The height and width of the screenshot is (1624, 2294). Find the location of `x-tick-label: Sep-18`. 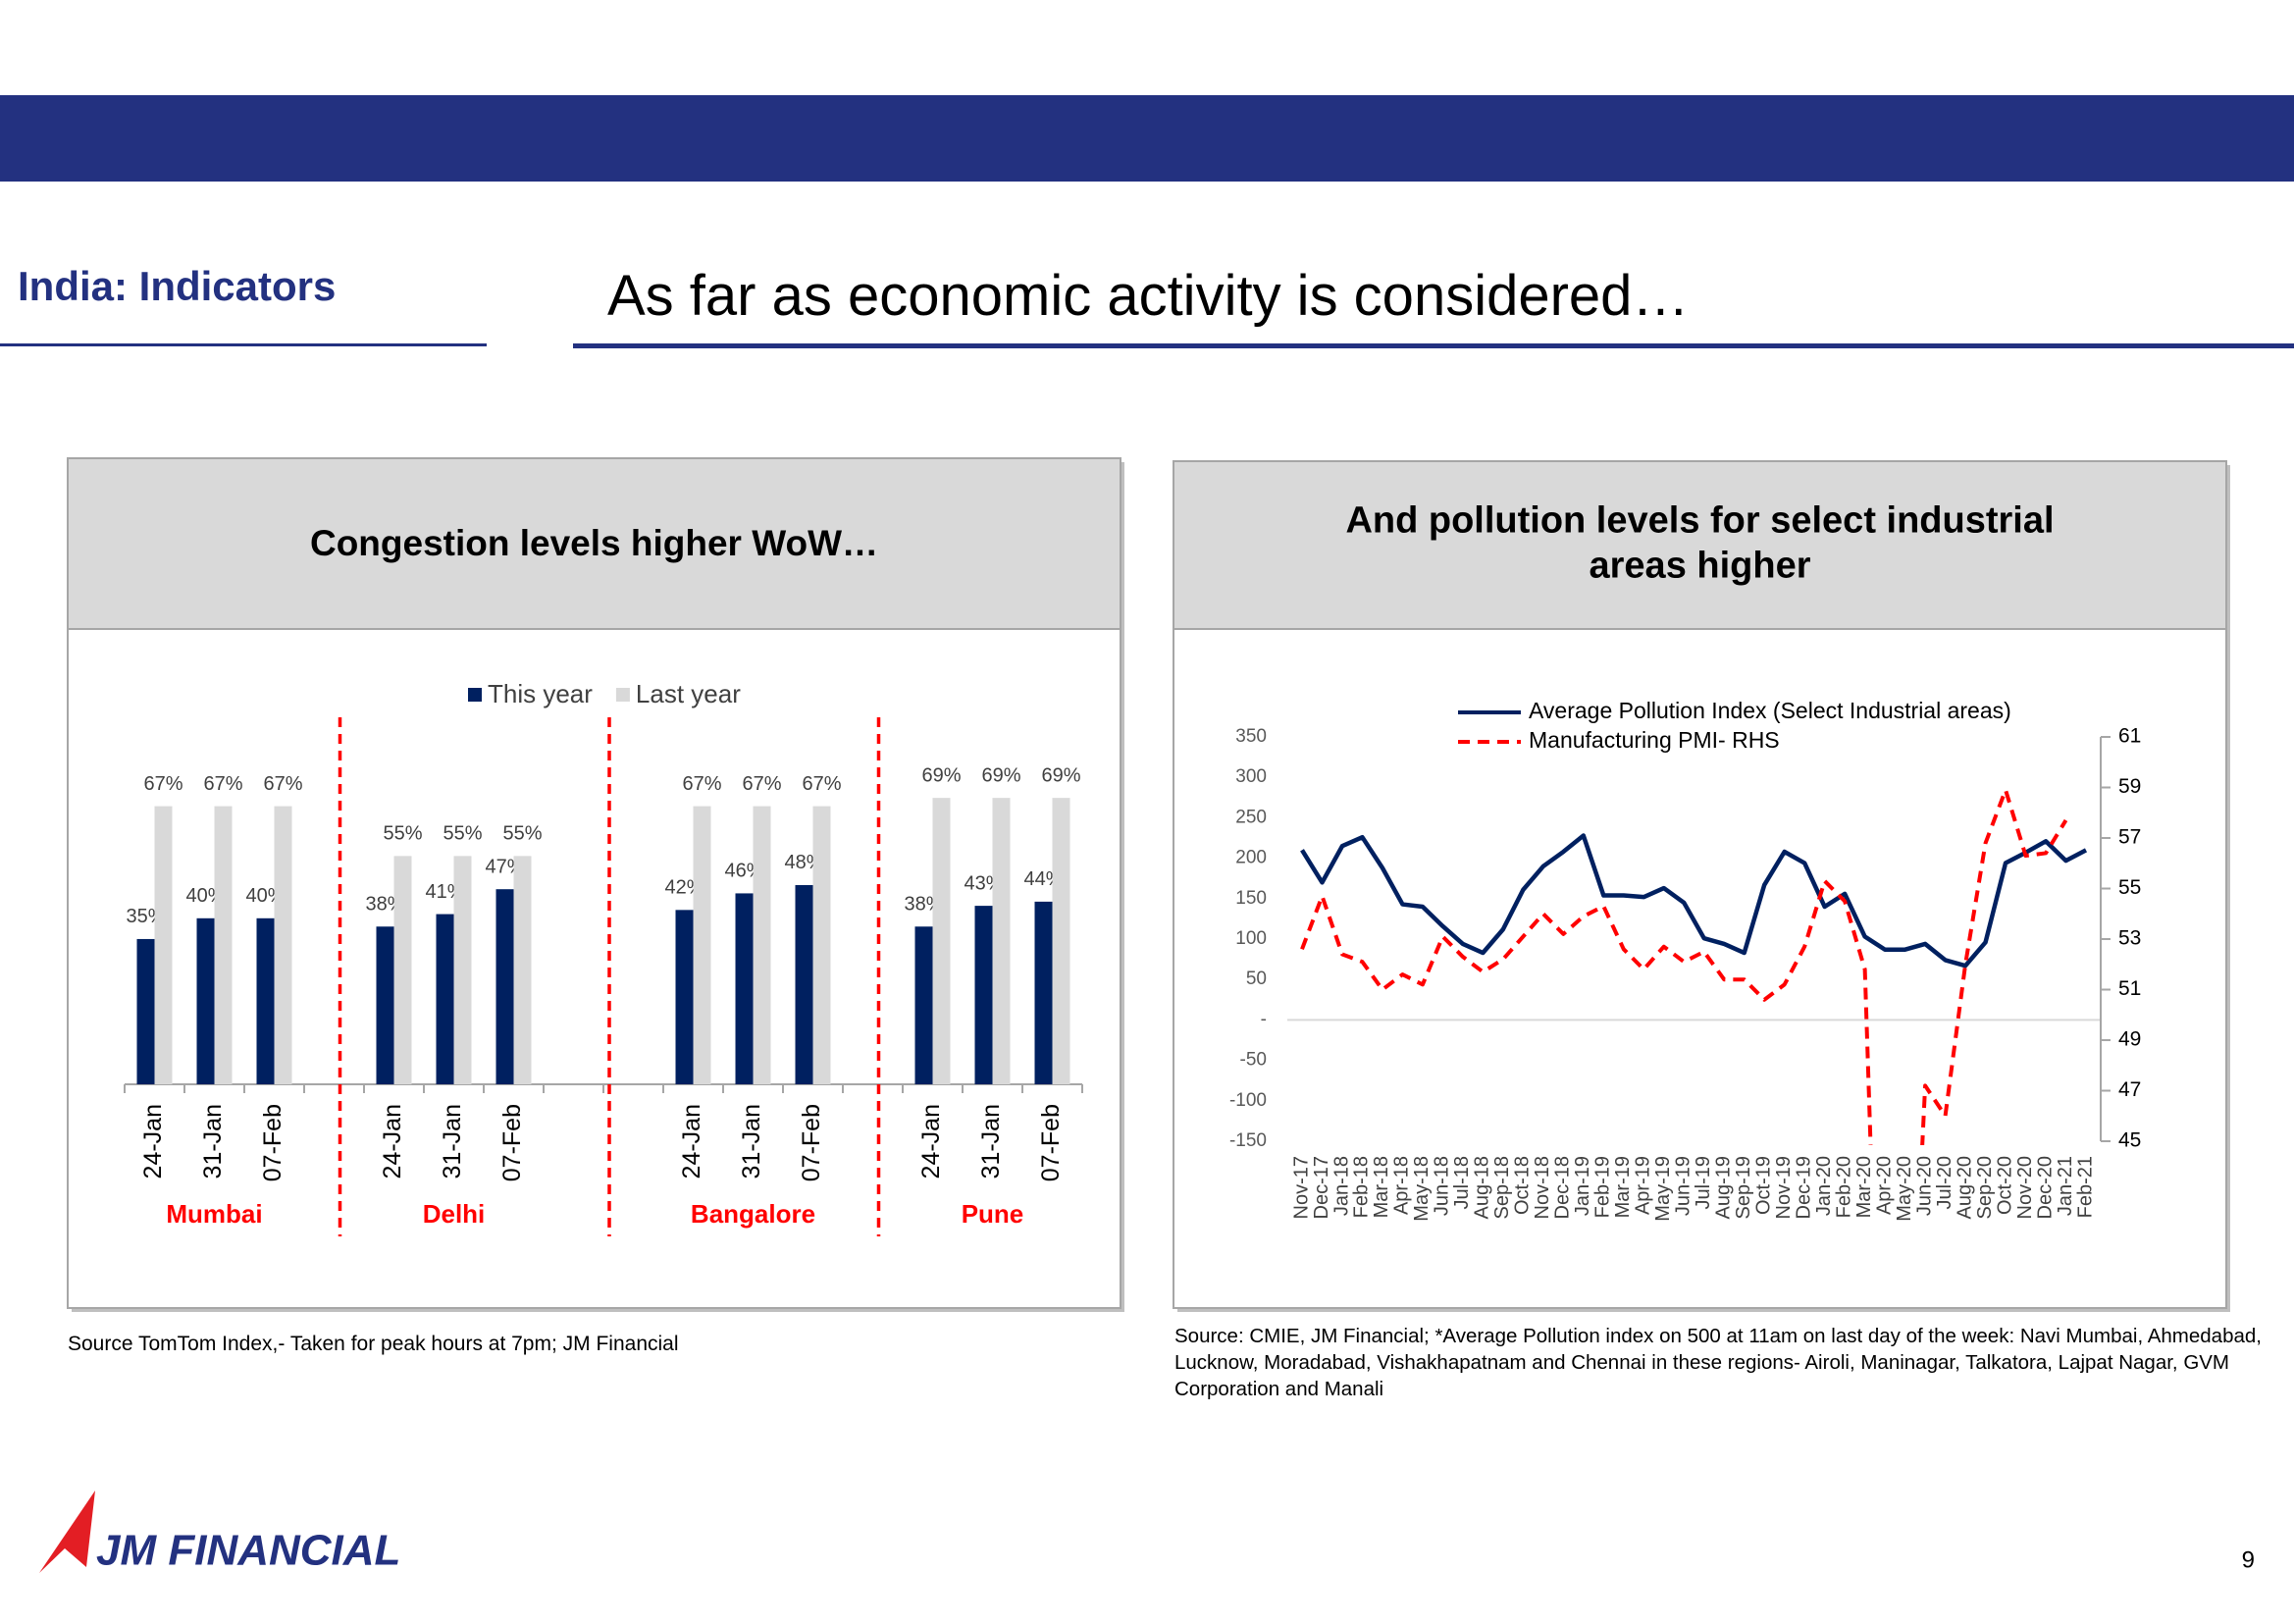

x-tick-label: Sep-18 is located at coordinates (1502, 1188).